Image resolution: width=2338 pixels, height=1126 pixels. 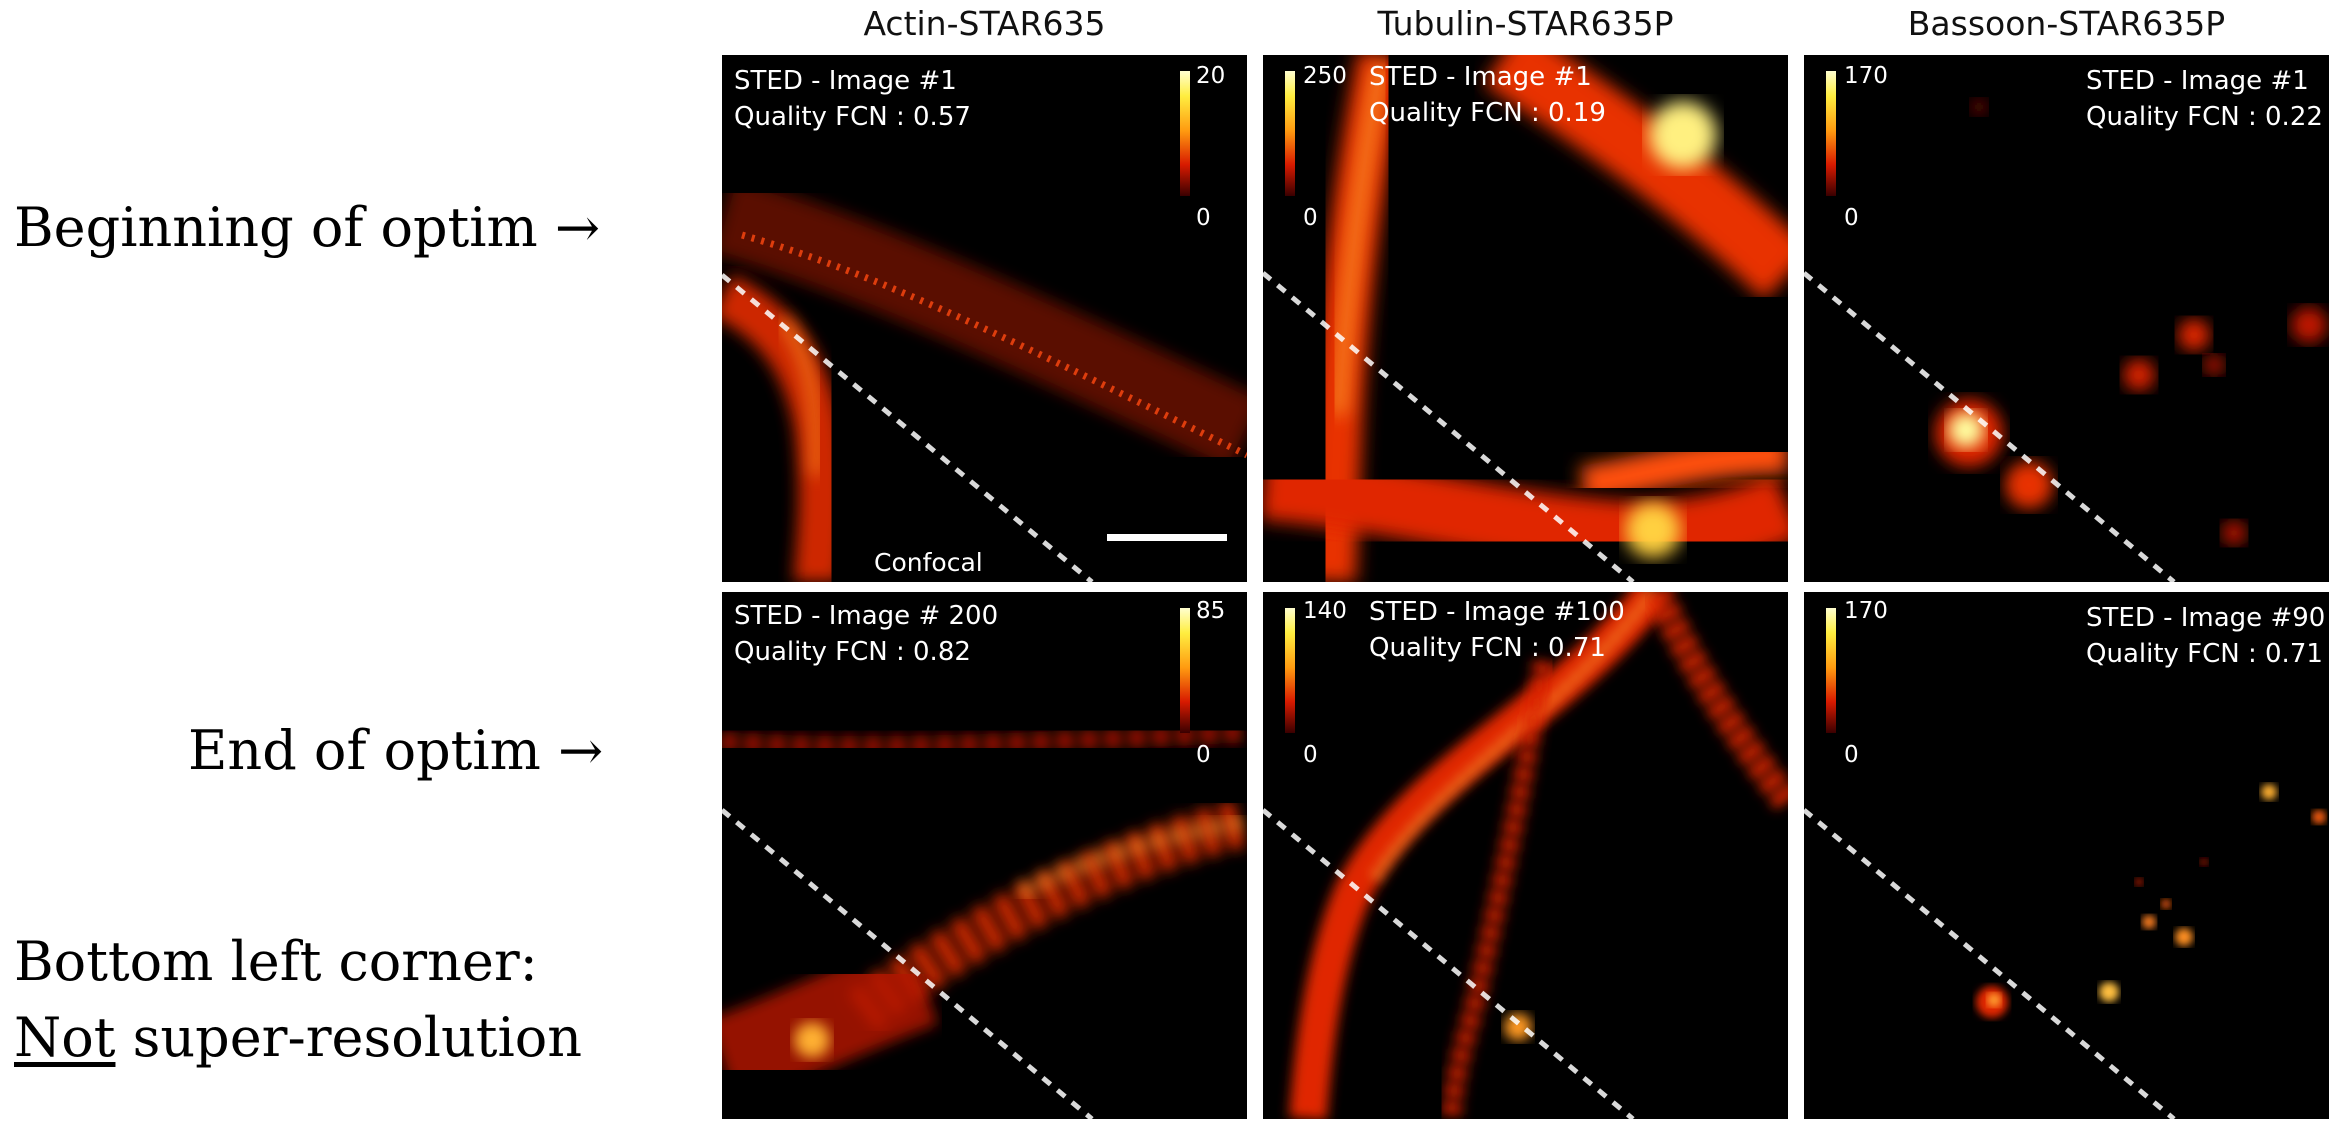 I want to click on actin-end-image, so click(x=984, y=920).